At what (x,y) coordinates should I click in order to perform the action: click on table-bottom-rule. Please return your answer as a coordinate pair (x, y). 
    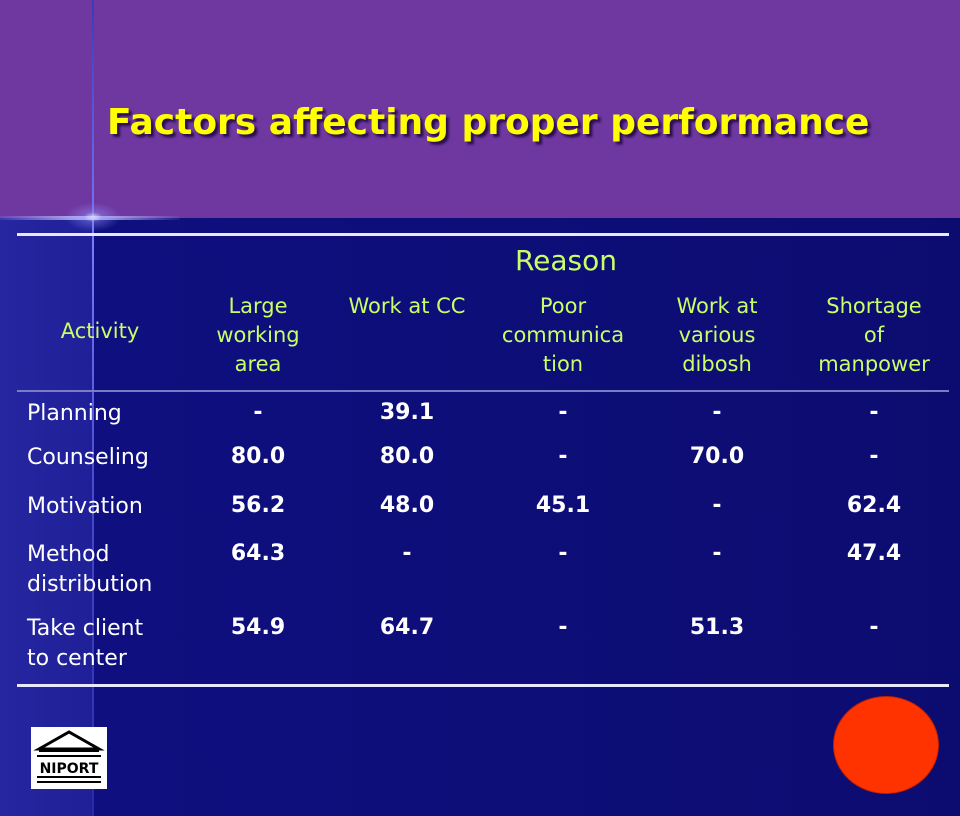
    Looking at the image, I should click on (483, 685).